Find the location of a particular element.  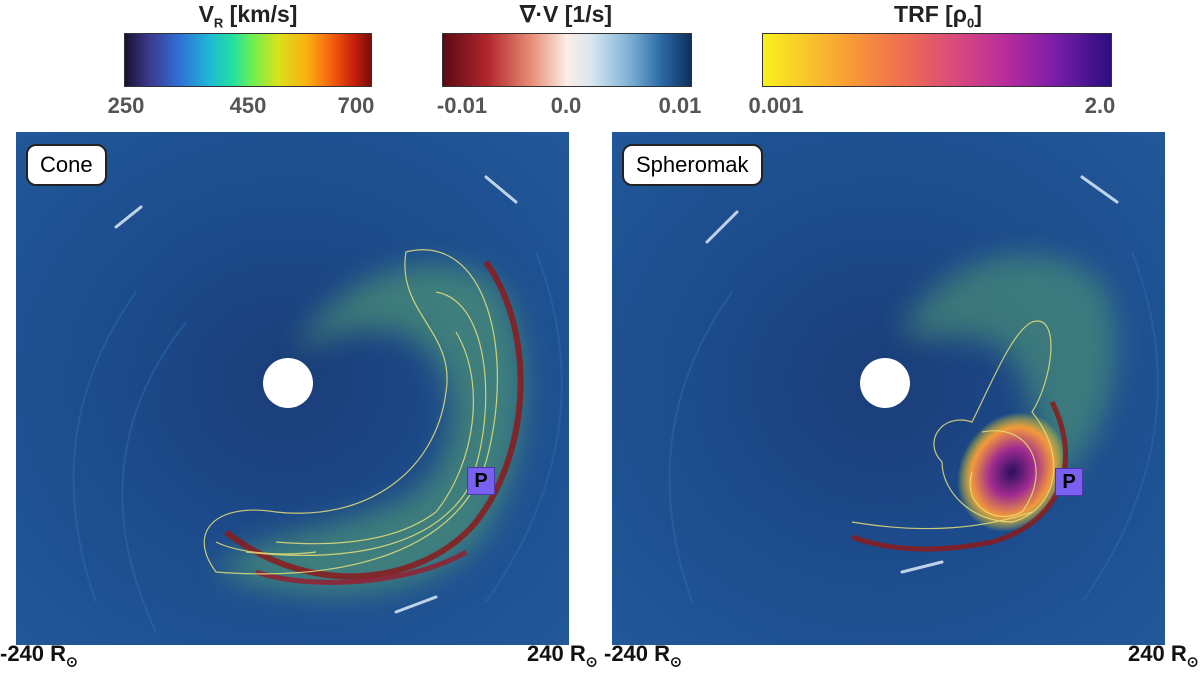

colorbar-div-tick-min: -0.01 is located at coordinates (462, 105).